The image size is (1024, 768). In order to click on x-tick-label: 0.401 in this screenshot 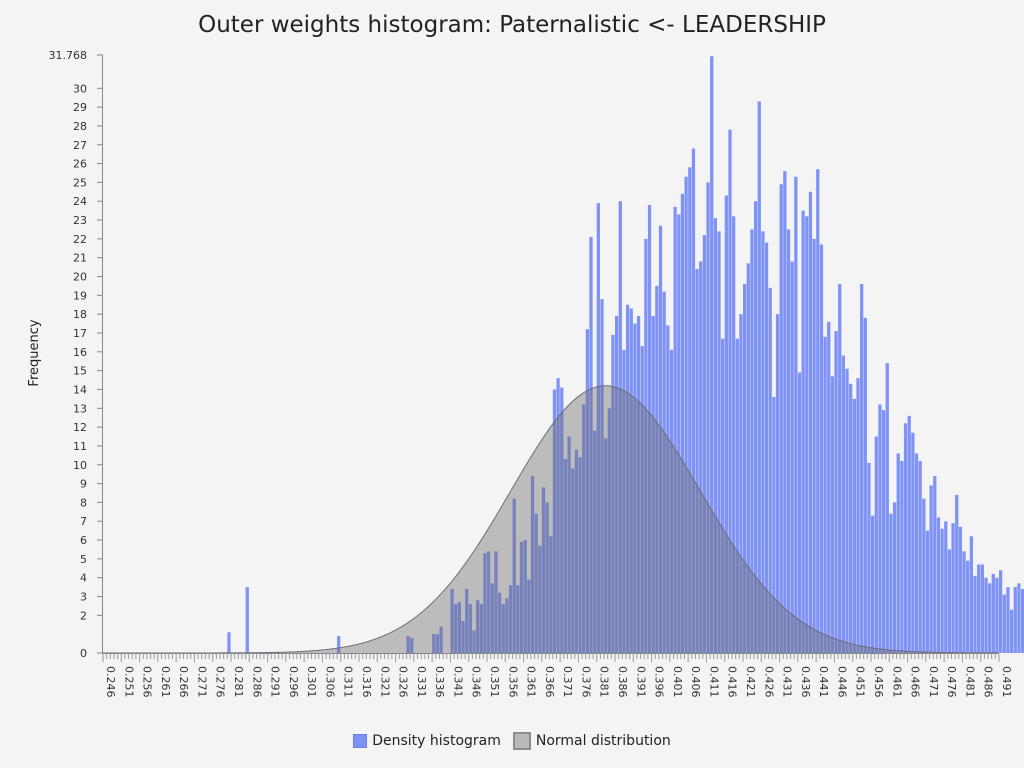, I will do `click(677, 682)`.